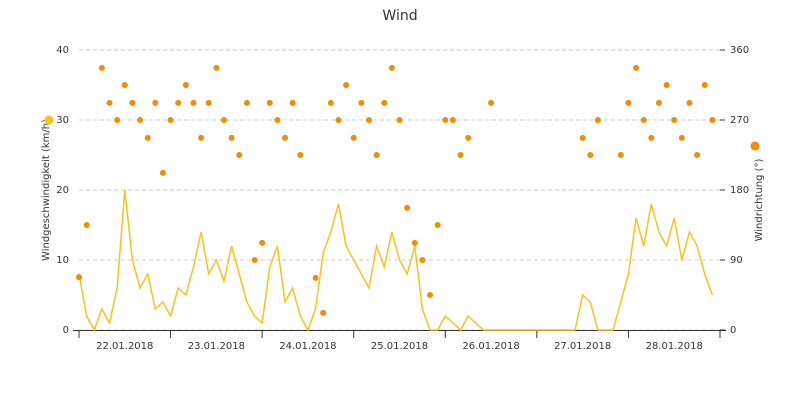  Describe the element at coordinates (759, 200) in the screenshot. I see `y2-axis-label: Windrichtung (°)` at that location.